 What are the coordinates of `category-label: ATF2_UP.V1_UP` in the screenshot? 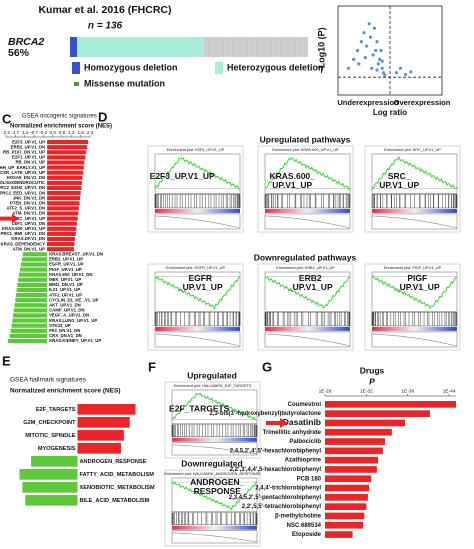 It's located at (65, 294).